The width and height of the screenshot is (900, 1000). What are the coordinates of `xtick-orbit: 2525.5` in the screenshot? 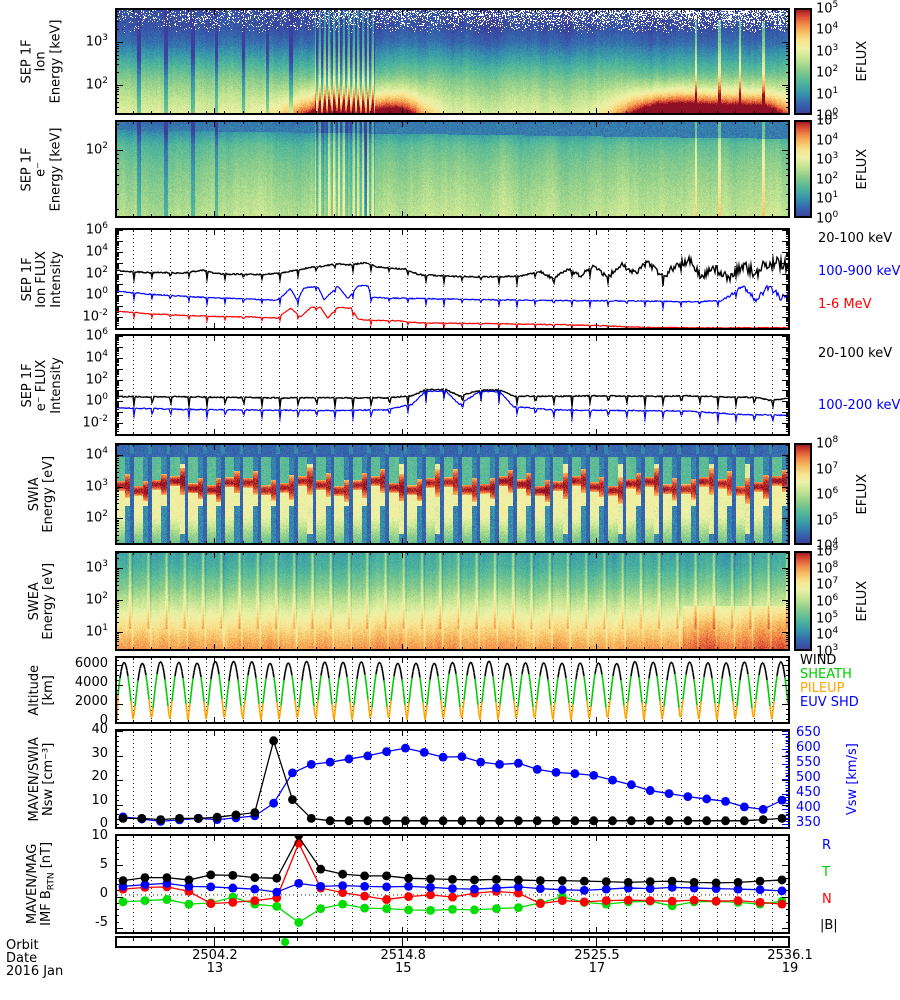 It's located at (597, 955).